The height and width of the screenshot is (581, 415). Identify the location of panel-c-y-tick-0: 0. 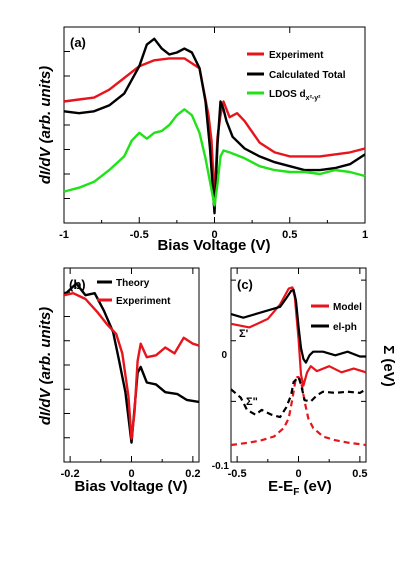
(224, 355).